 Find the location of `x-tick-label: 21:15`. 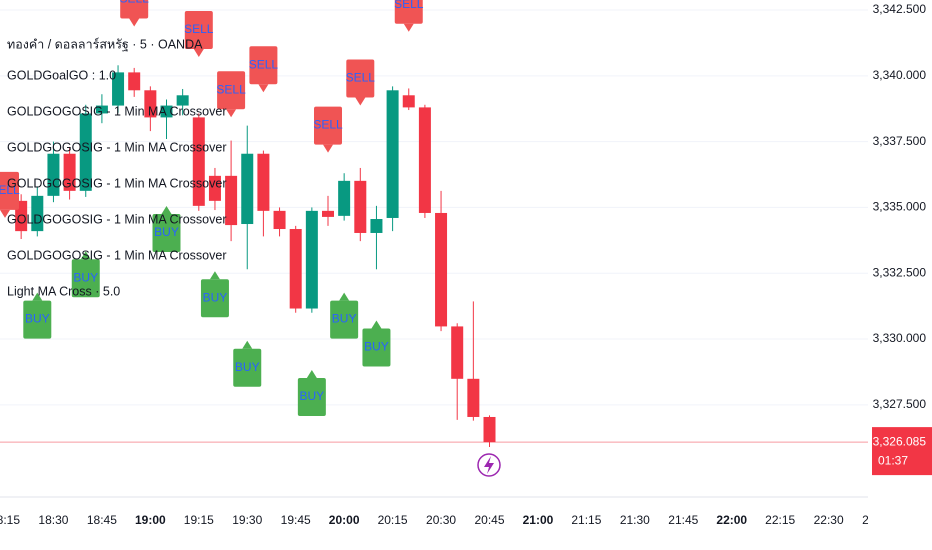

x-tick-label: 21:15 is located at coordinates (586, 520).